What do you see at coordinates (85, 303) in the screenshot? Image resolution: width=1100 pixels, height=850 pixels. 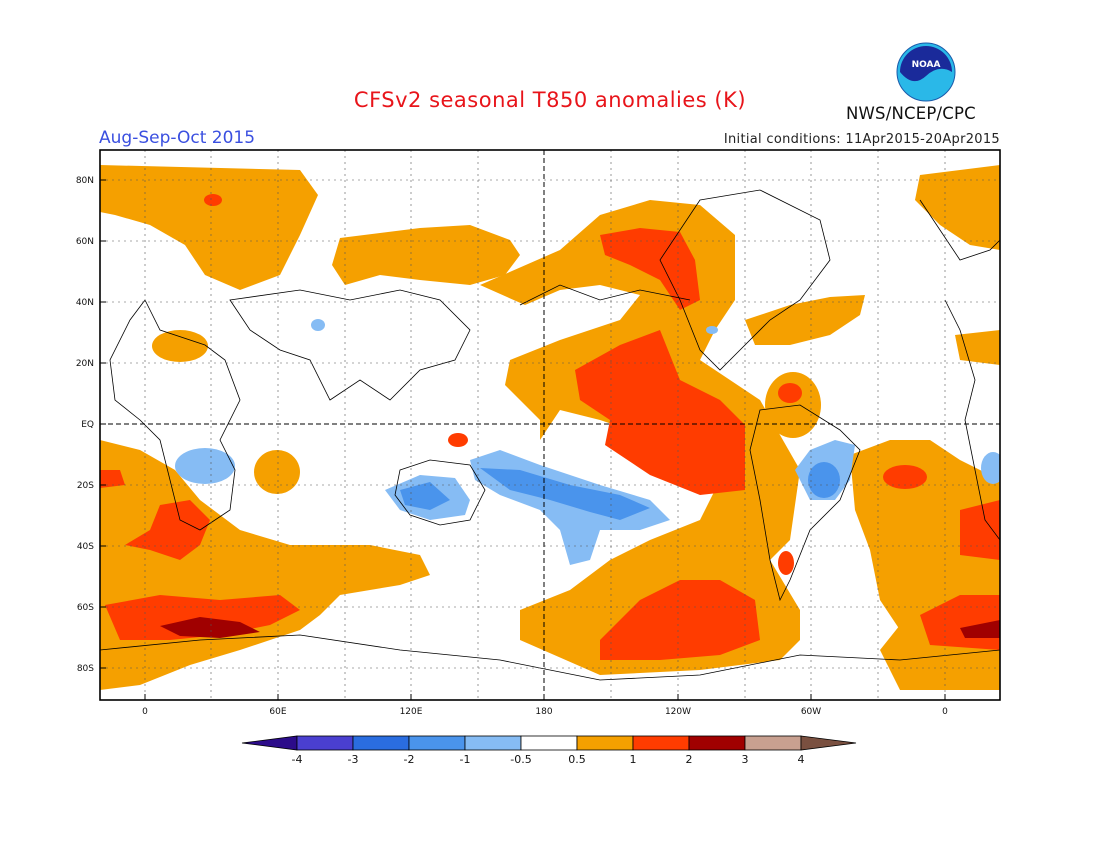 I see `lat-label: 40N` at bounding box center [85, 303].